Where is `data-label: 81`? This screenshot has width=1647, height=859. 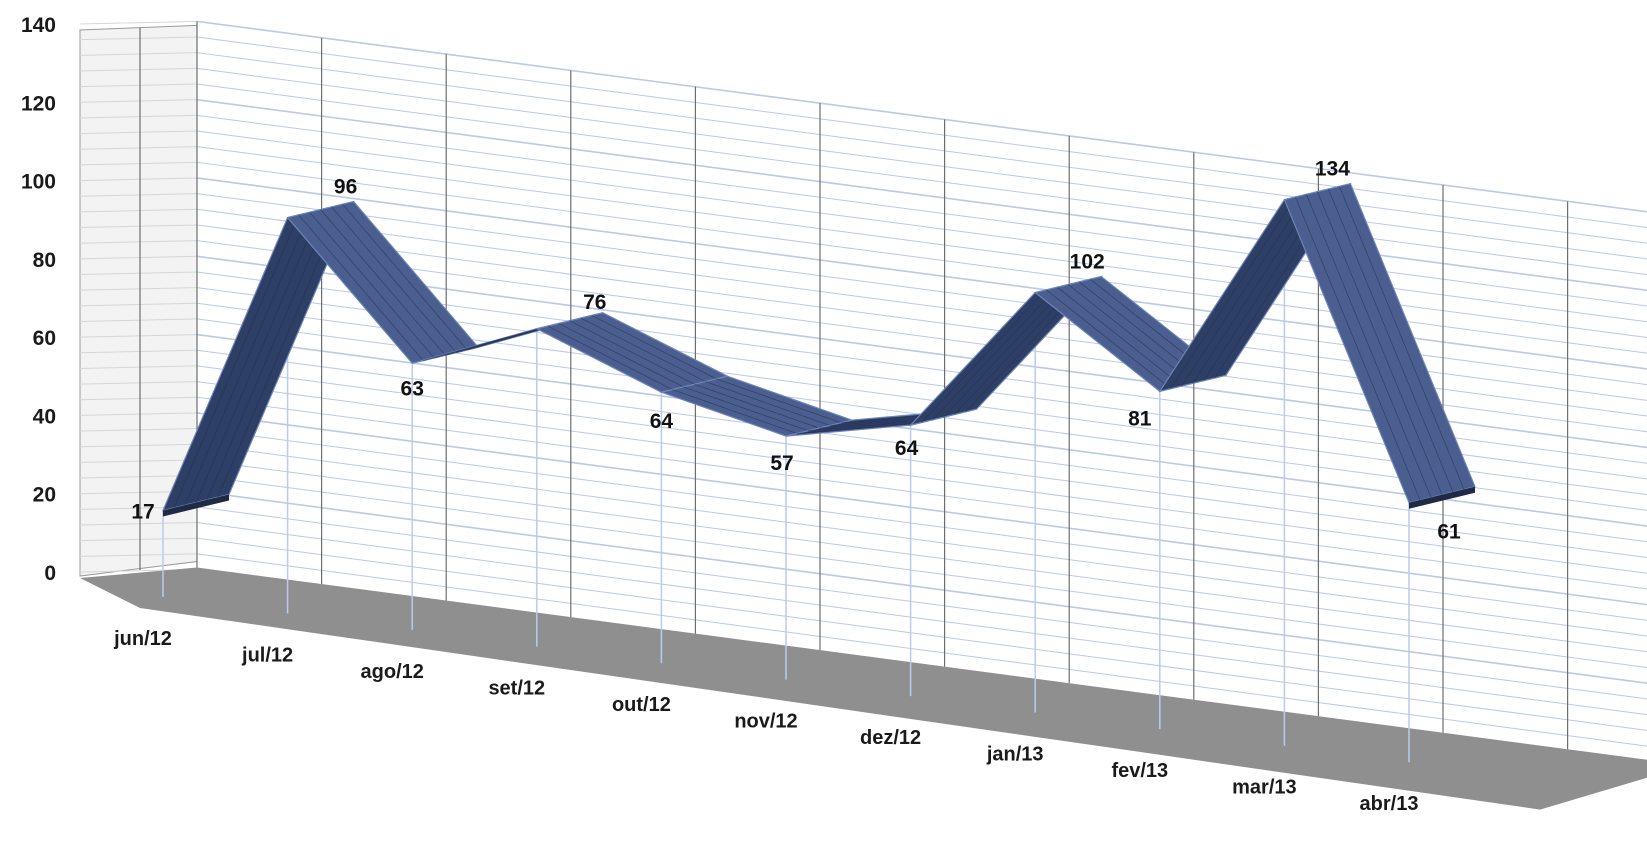
data-label: 81 is located at coordinates (1140, 418).